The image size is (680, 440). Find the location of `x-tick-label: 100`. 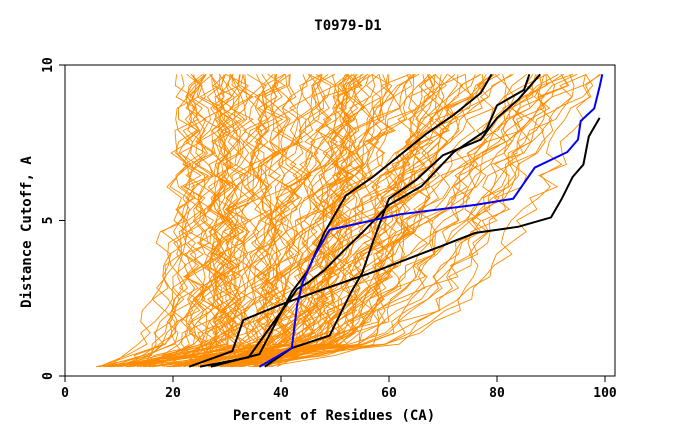

x-tick-label: 100 is located at coordinates (605, 393).